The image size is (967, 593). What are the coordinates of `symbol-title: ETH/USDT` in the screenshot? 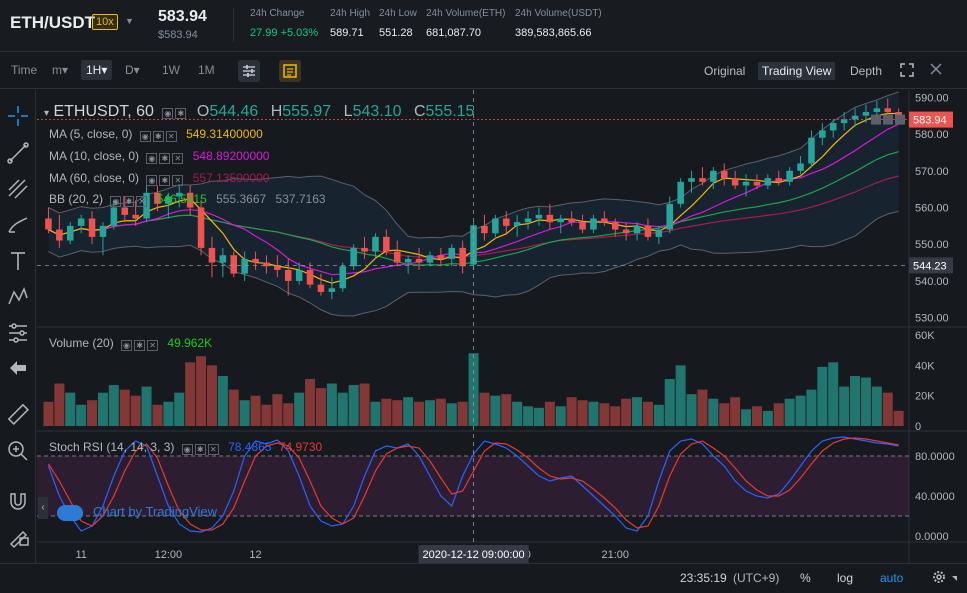 It's located at (52, 22).